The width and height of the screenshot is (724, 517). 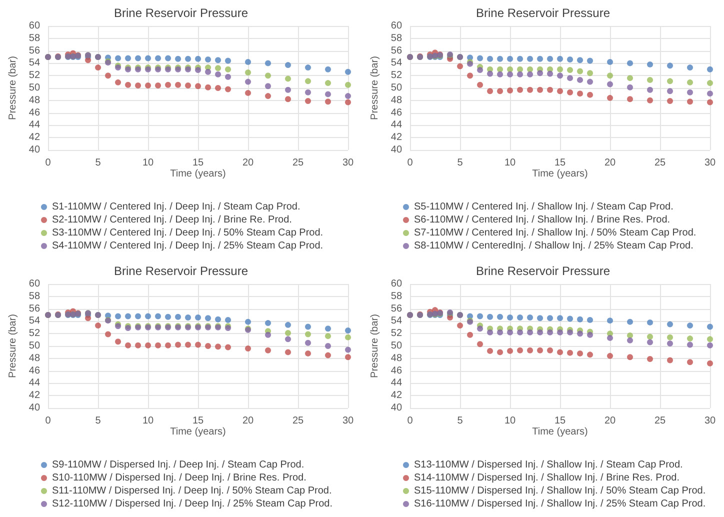 What do you see at coordinates (188, 233) in the screenshot?
I see `legend-label: S3-110MW / Centered Inj. / Deep Inj. / 50% Steam Cap Prod.` at bounding box center [188, 233].